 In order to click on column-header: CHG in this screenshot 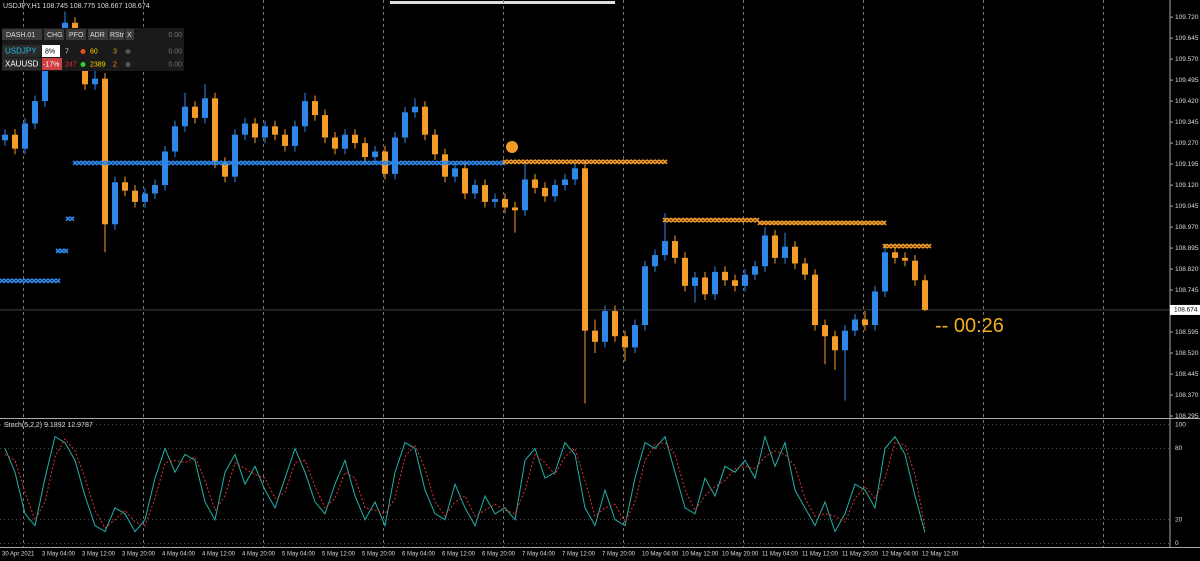, I will do `click(55, 35)`.